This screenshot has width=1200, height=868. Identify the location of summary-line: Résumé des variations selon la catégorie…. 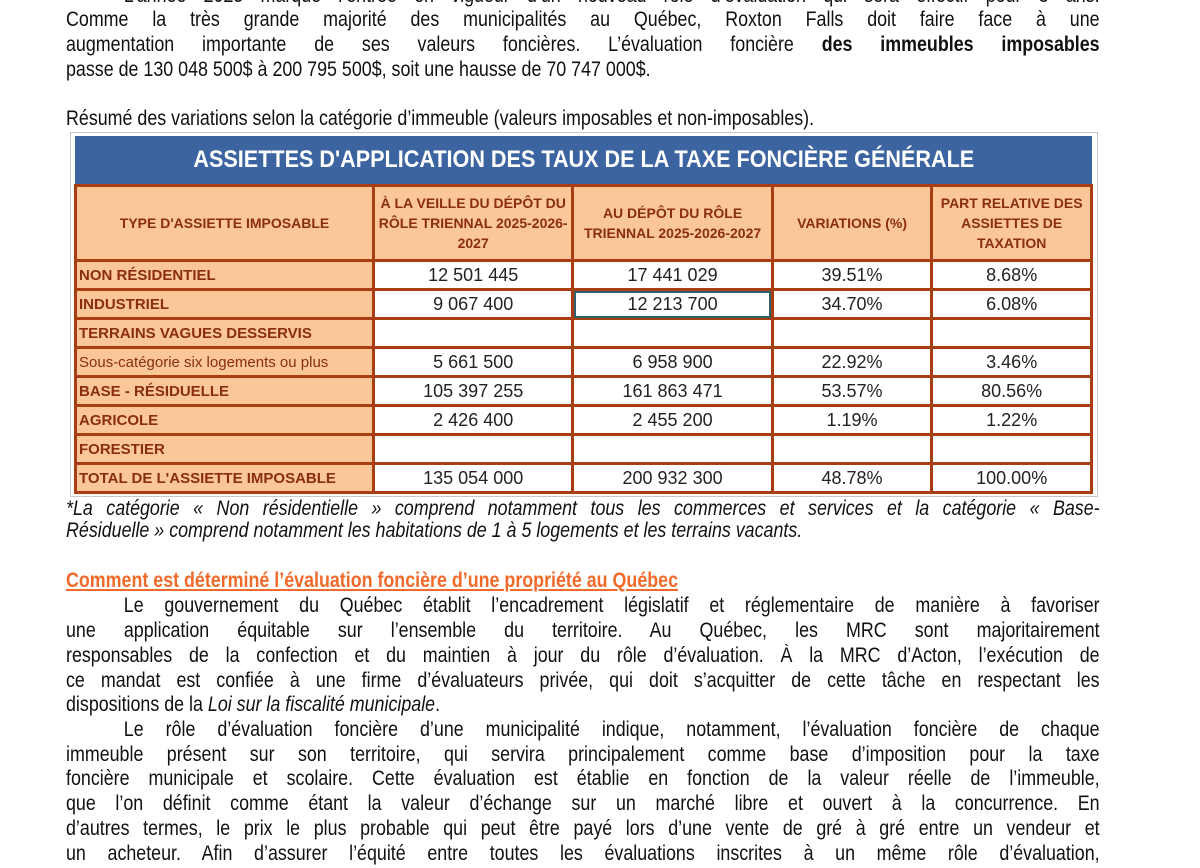
(440, 118).